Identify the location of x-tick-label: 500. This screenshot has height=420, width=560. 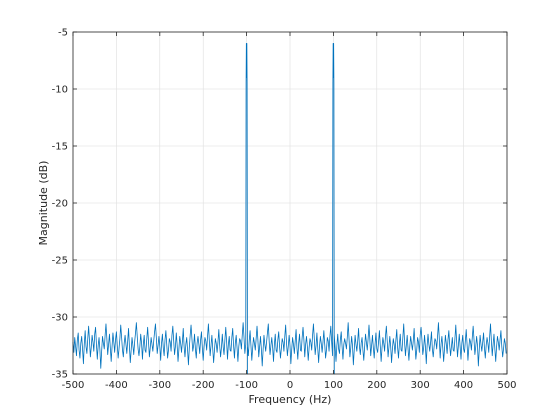
(506, 385).